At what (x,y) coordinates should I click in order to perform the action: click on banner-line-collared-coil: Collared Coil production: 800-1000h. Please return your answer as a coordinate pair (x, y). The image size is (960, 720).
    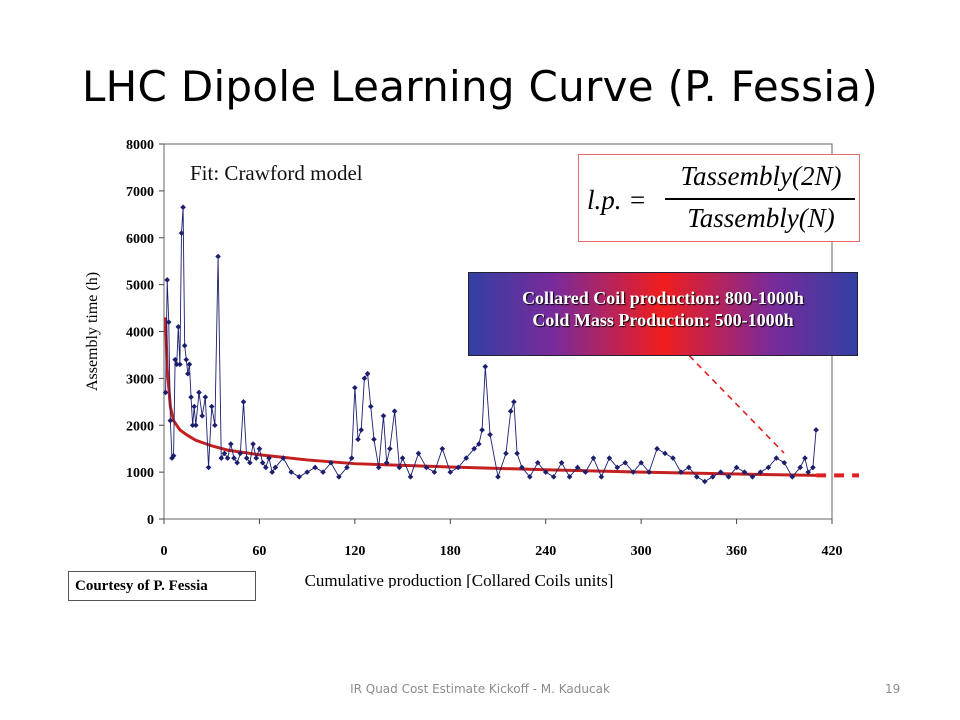
    Looking at the image, I should click on (663, 298).